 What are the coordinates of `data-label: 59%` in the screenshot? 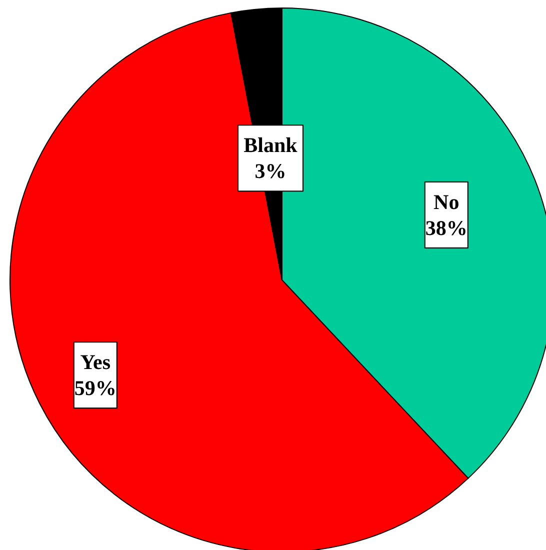 It's located at (95, 388).